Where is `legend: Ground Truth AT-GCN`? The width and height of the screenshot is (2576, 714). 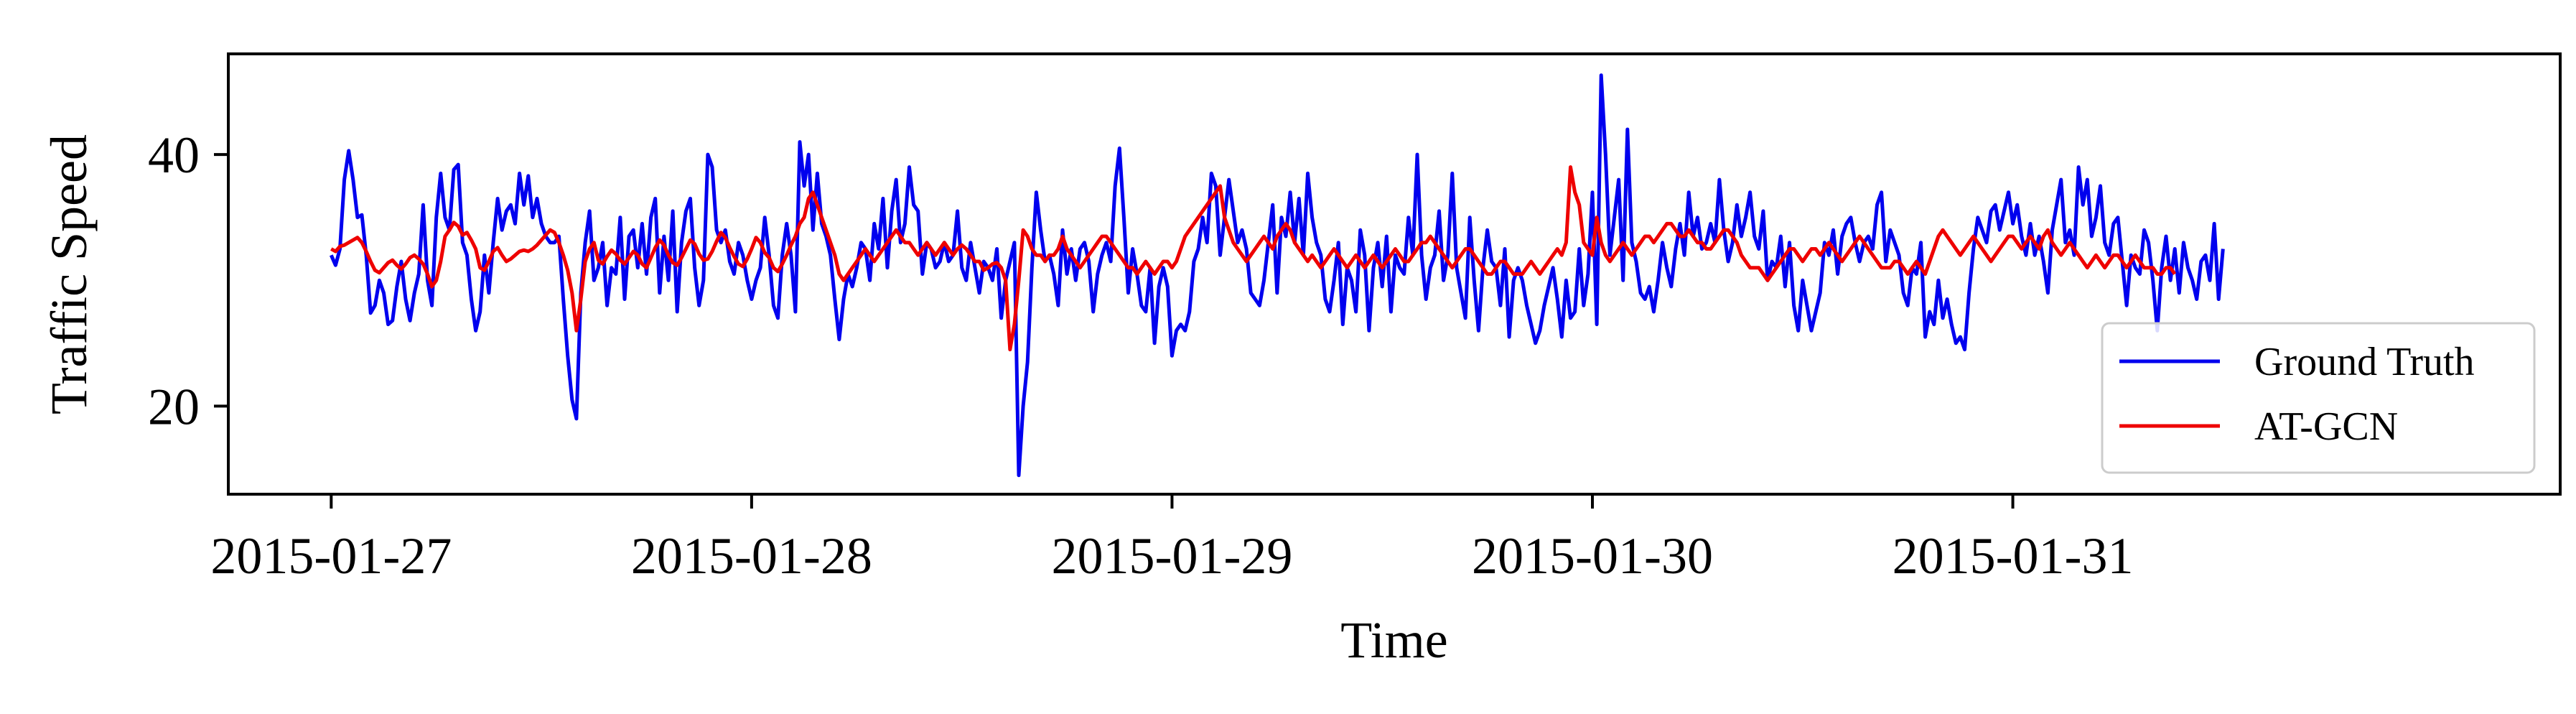 legend: Ground Truth AT-GCN is located at coordinates (2318, 398).